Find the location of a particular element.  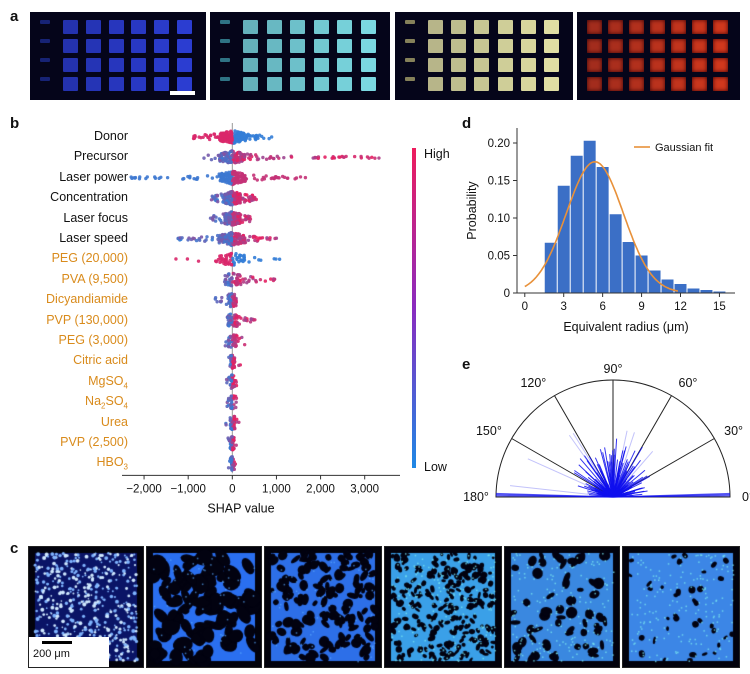

scale-bar is located at coordinates (57, 642).